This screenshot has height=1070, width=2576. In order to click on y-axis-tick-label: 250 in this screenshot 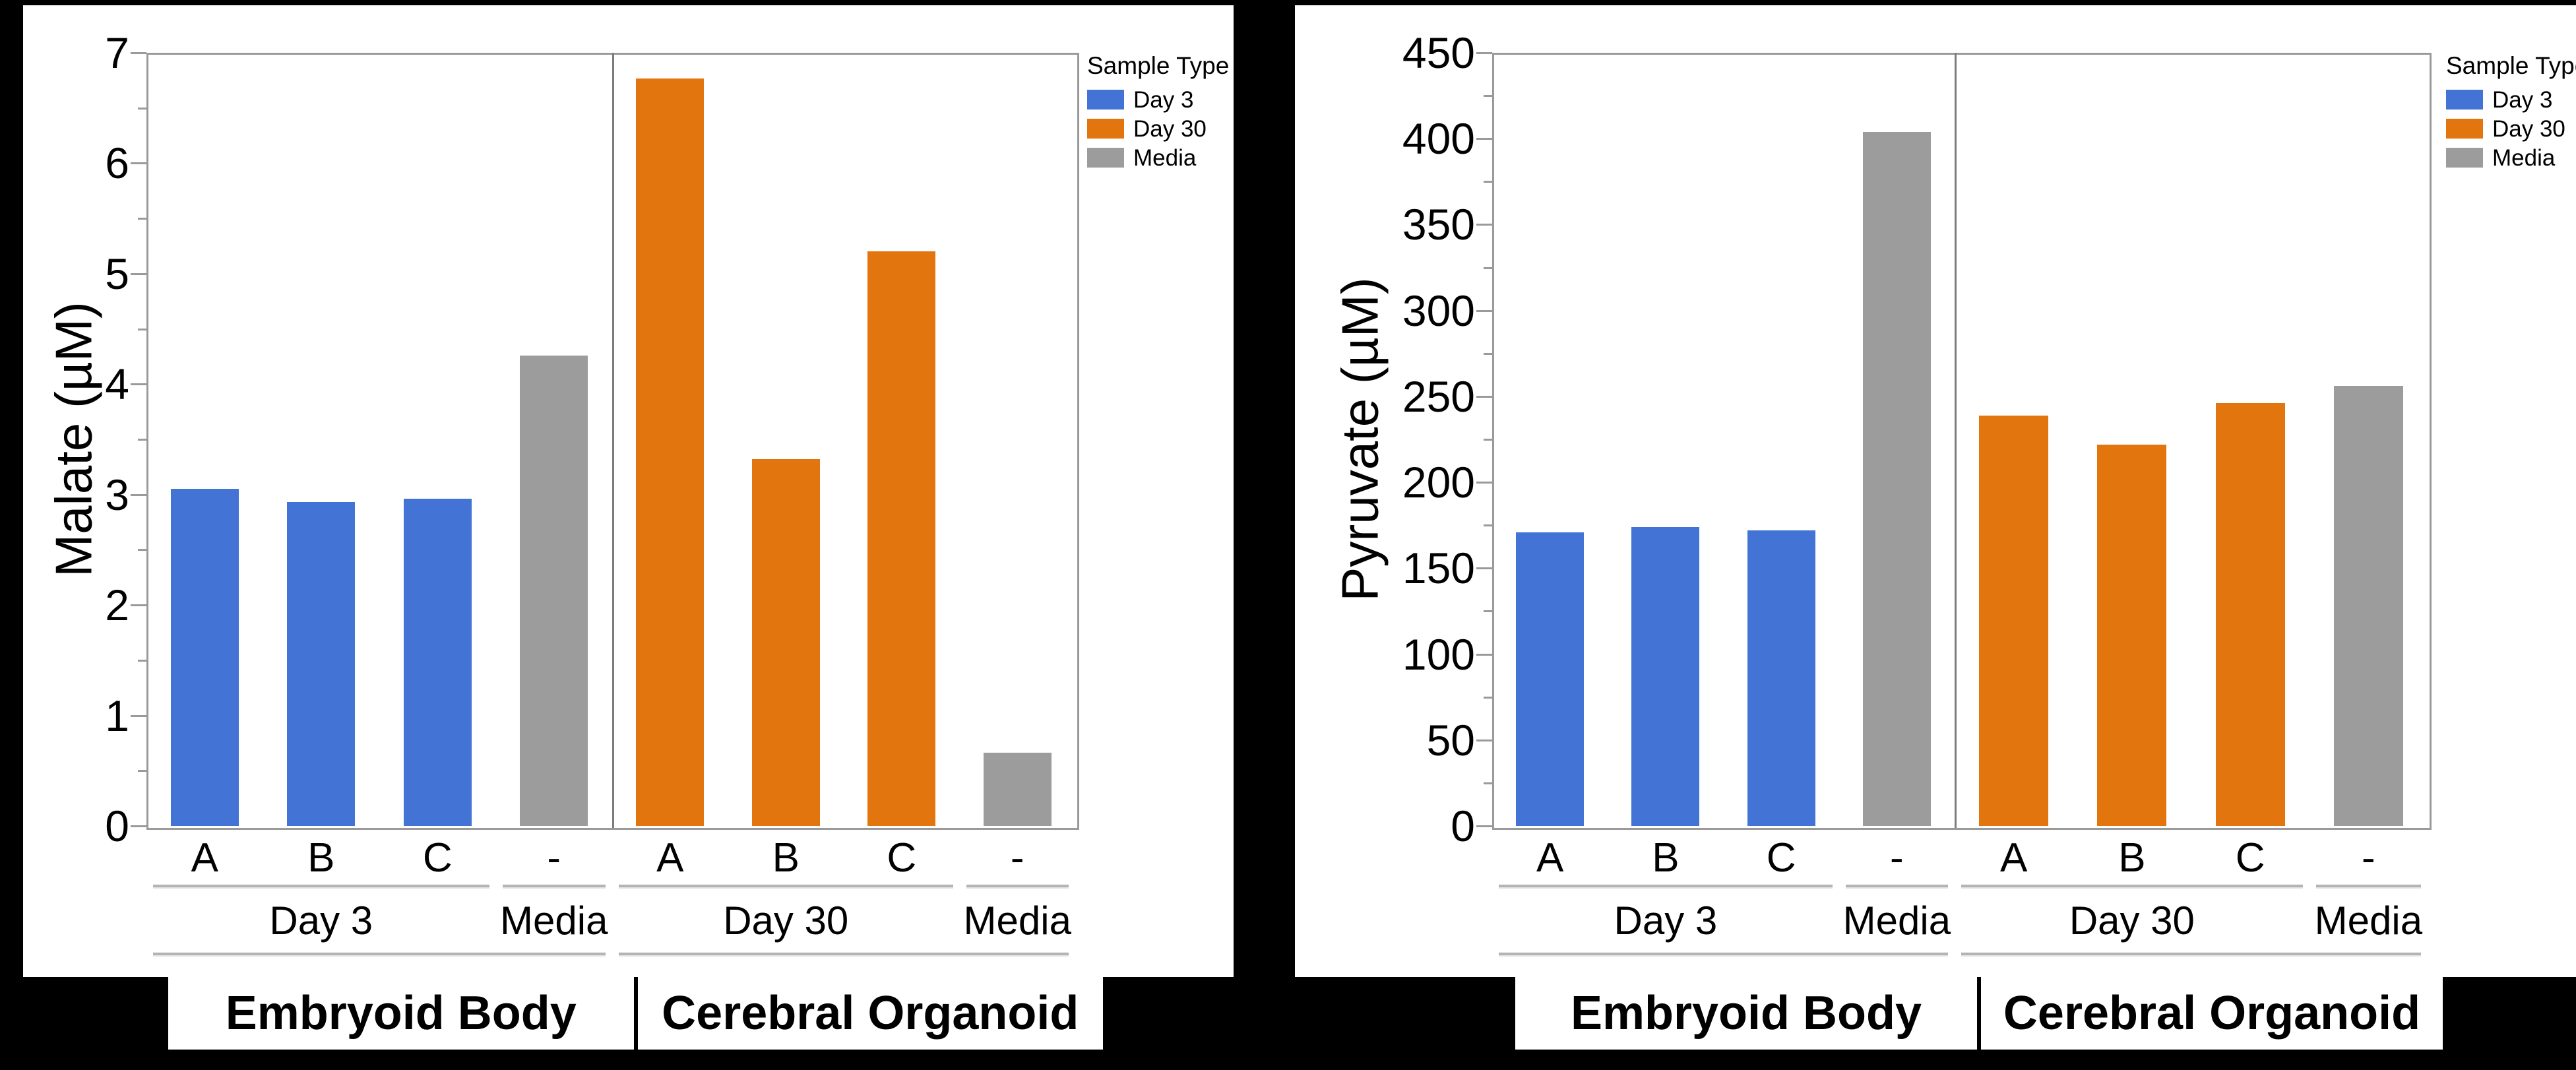, I will do `click(1438, 396)`.